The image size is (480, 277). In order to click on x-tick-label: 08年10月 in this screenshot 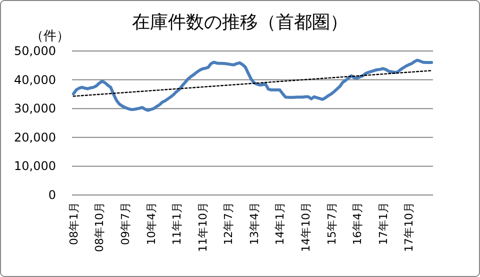, I will do `click(99, 227)`.